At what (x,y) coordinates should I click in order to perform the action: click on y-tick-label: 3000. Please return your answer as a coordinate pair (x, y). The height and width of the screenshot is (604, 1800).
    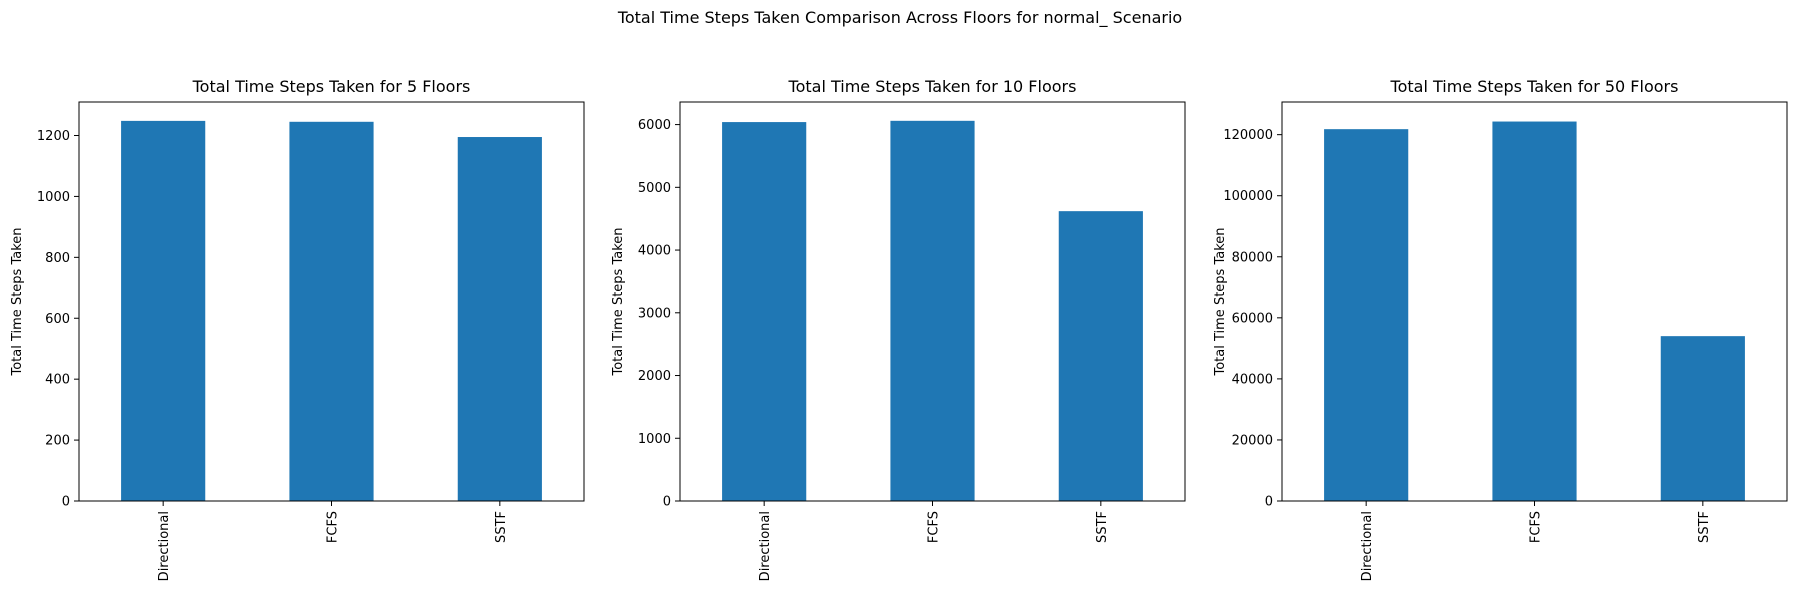
    Looking at the image, I should click on (654, 313).